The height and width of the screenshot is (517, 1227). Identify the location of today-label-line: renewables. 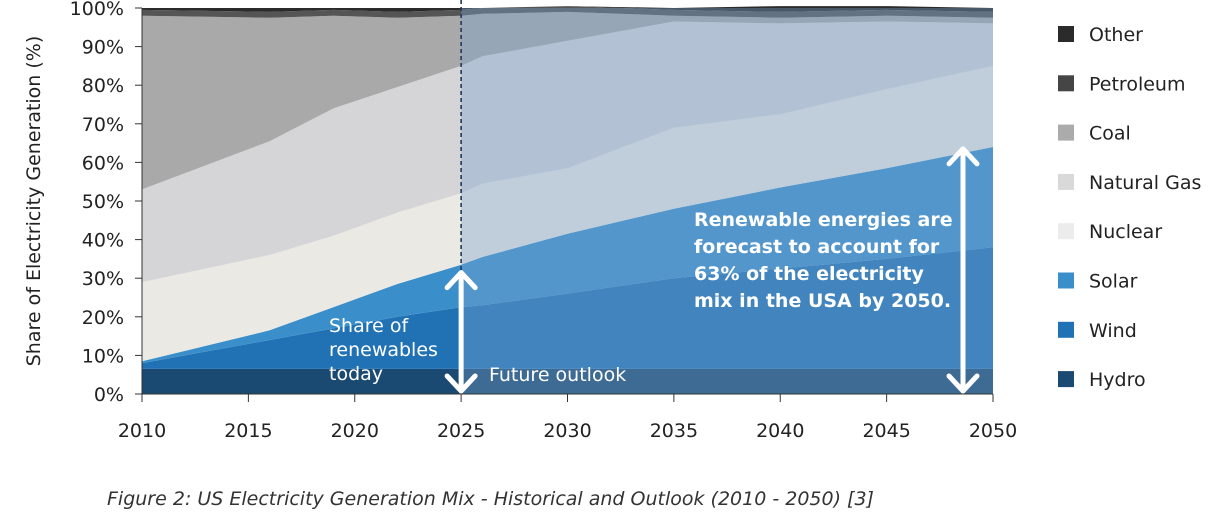
(383, 350).